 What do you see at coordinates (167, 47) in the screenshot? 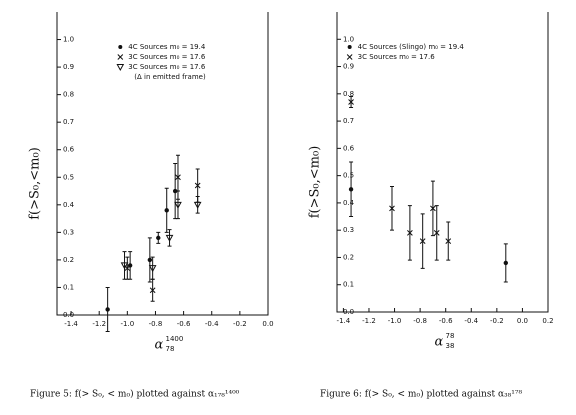
I see `legend-label: 4C Sources m₀ = 19.4` at bounding box center [167, 47].